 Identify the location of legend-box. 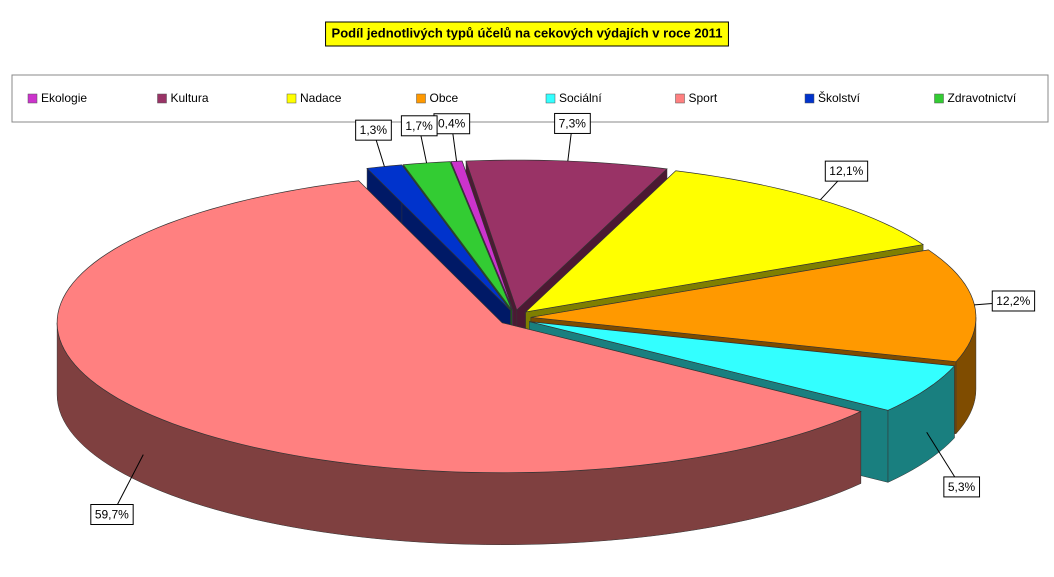
(530, 98).